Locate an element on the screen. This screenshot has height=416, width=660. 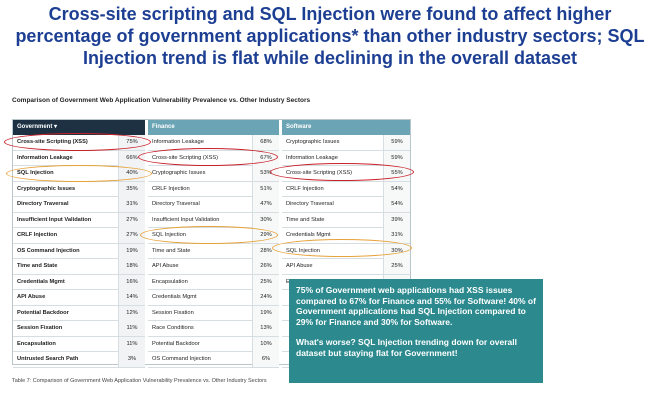
table-row: Insufficient Input Validation 30% is located at coordinates (213, 220).